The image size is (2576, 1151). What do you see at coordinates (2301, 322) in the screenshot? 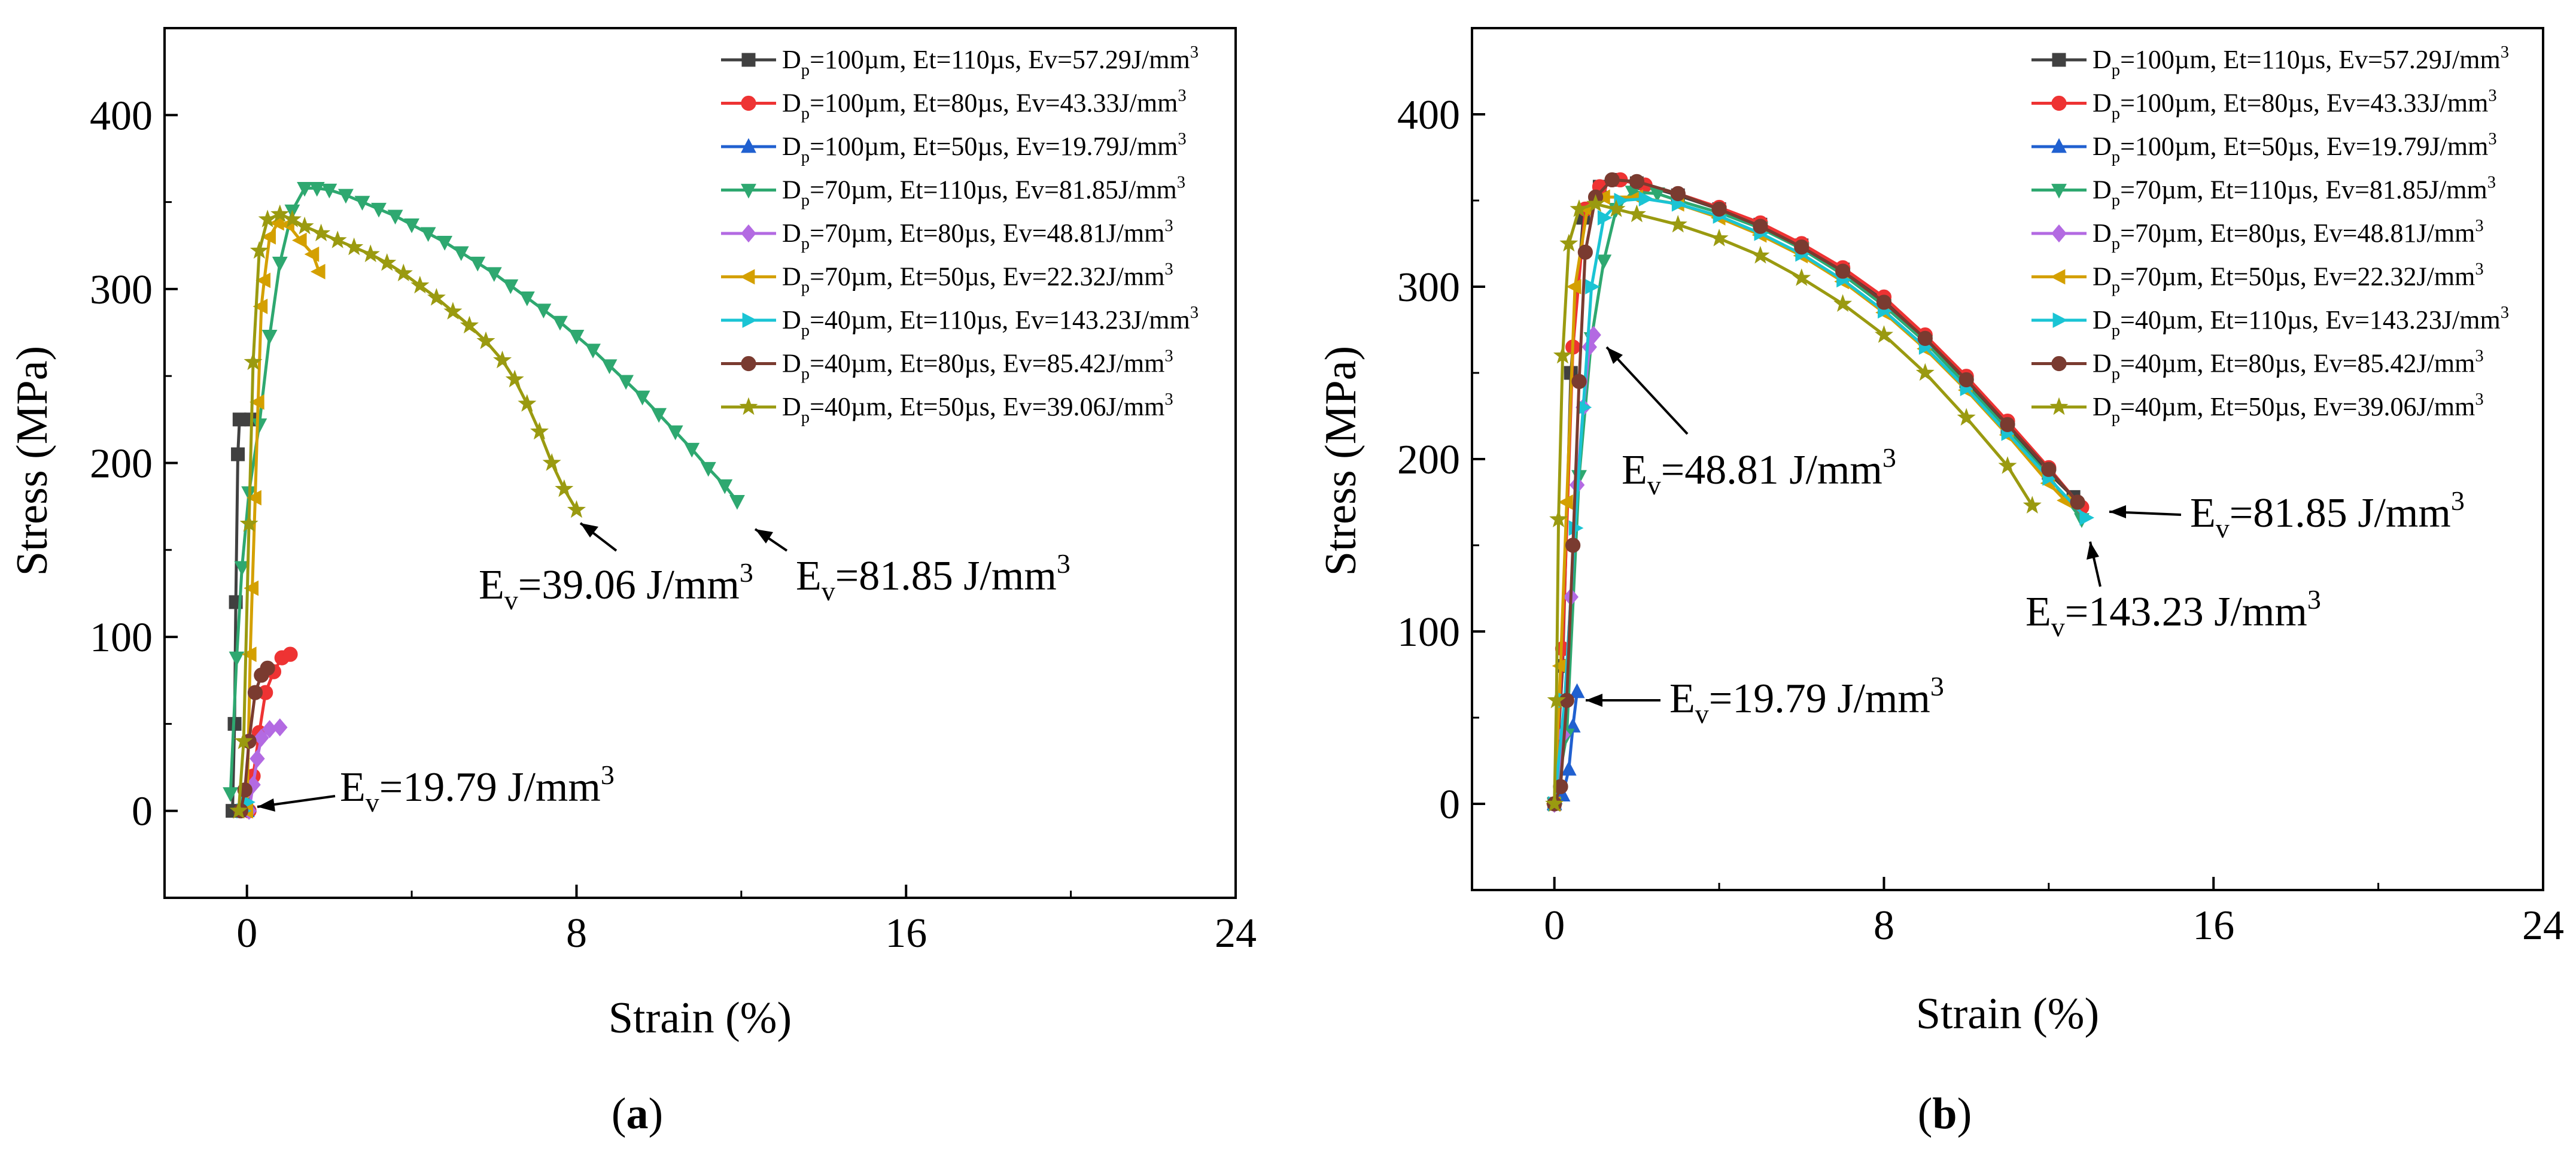
I see `legend-label: Dp=40µm, Et=110µs, Ev=143.23J/mm3` at bounding box center [2301, 322].